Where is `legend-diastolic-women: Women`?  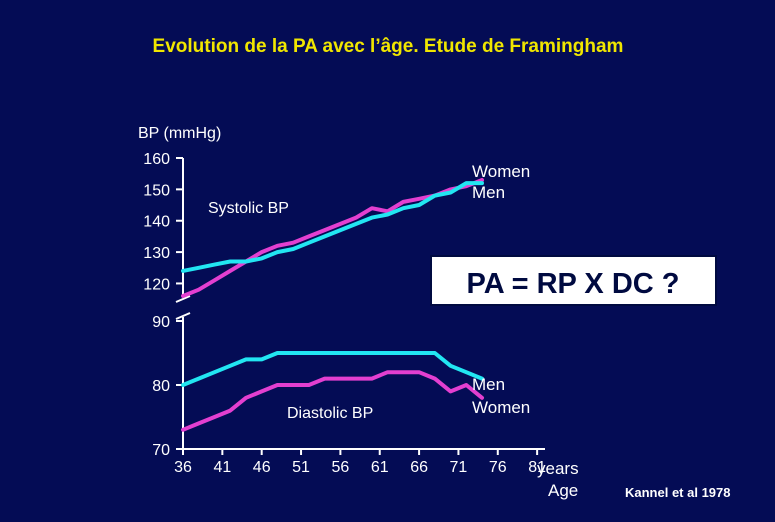
legend-diastolic-women: Women is located at coordinates (501, 407).